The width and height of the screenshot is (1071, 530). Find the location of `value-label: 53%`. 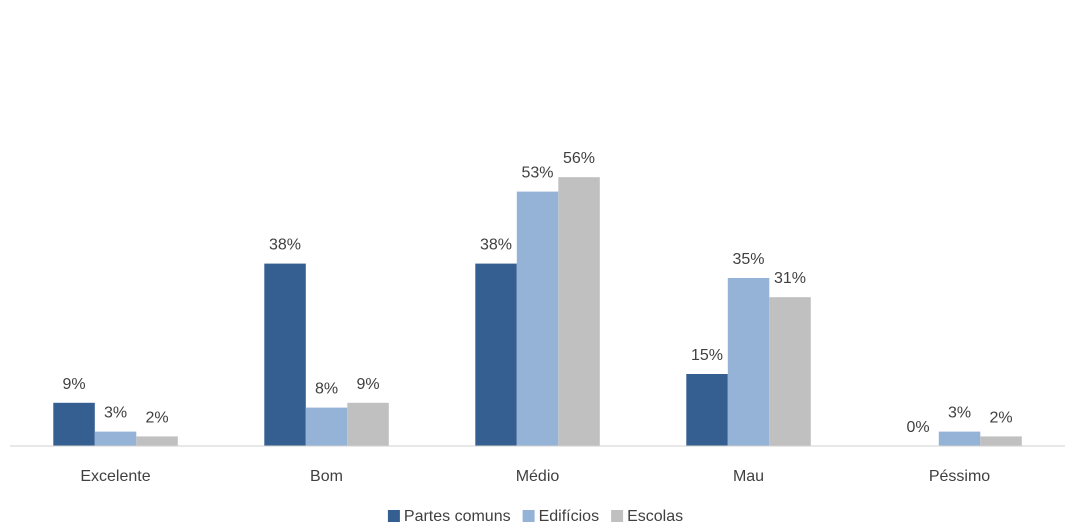

value-label: 53% is located at coordinates (537, 173).